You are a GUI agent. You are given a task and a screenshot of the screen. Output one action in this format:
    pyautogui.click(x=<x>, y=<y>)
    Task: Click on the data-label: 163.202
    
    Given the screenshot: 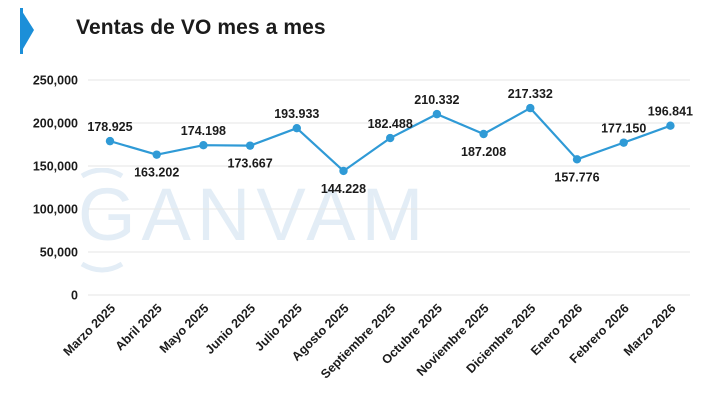 What is the action you would take?
    pyautogui.click(x=156, y=173)
    